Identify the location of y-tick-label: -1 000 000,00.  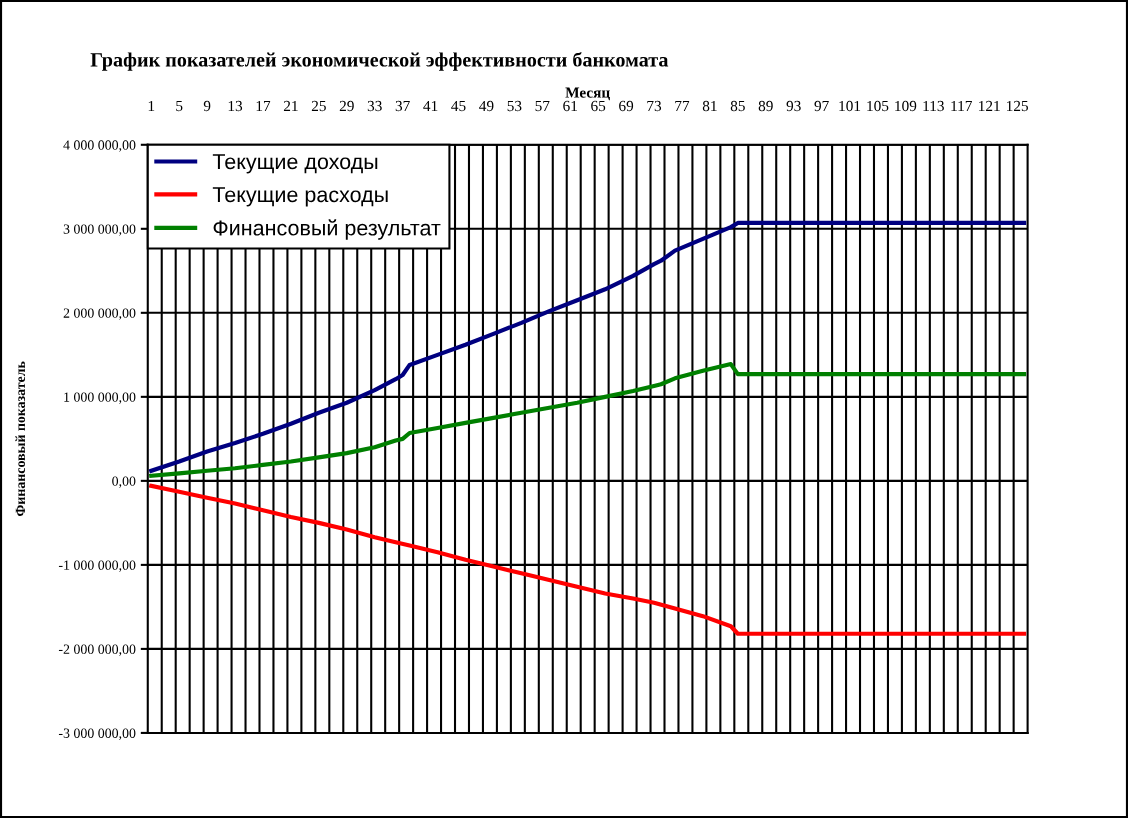
(97, 566).